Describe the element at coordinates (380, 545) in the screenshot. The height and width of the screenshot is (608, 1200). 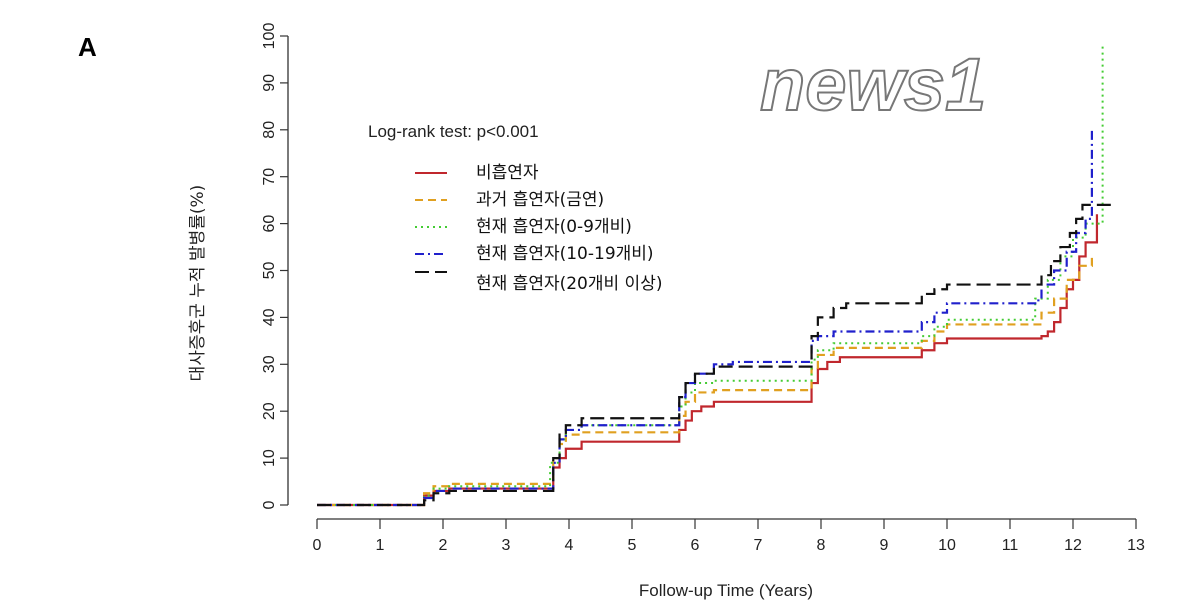
I see `x-tick-label: 1` at that location.